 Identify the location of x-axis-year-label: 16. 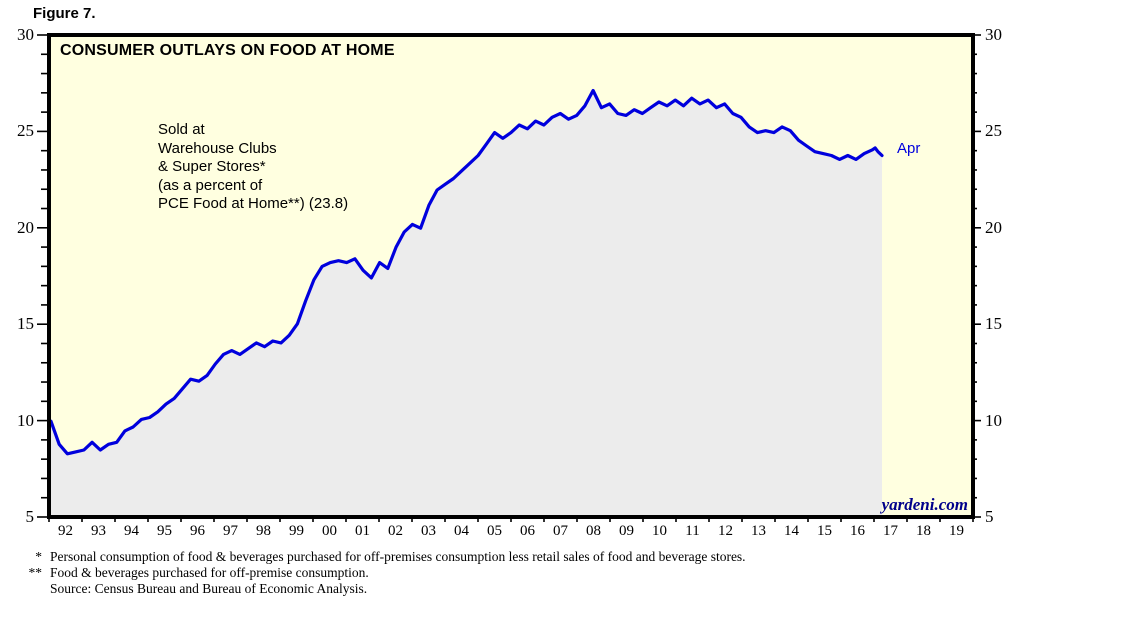
(857, 531).